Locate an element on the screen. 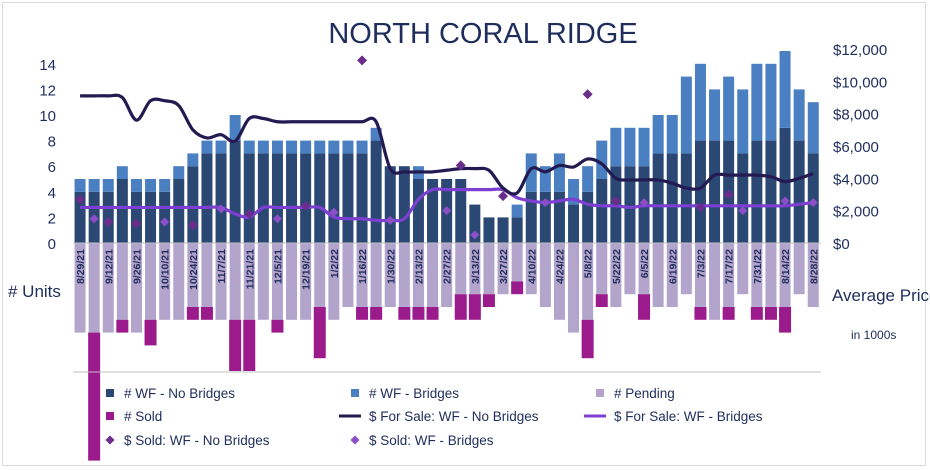 The width and height of the screenshot is (930, 470). x-tick-label: 1/30/22 is located at coordinates (391, 266).